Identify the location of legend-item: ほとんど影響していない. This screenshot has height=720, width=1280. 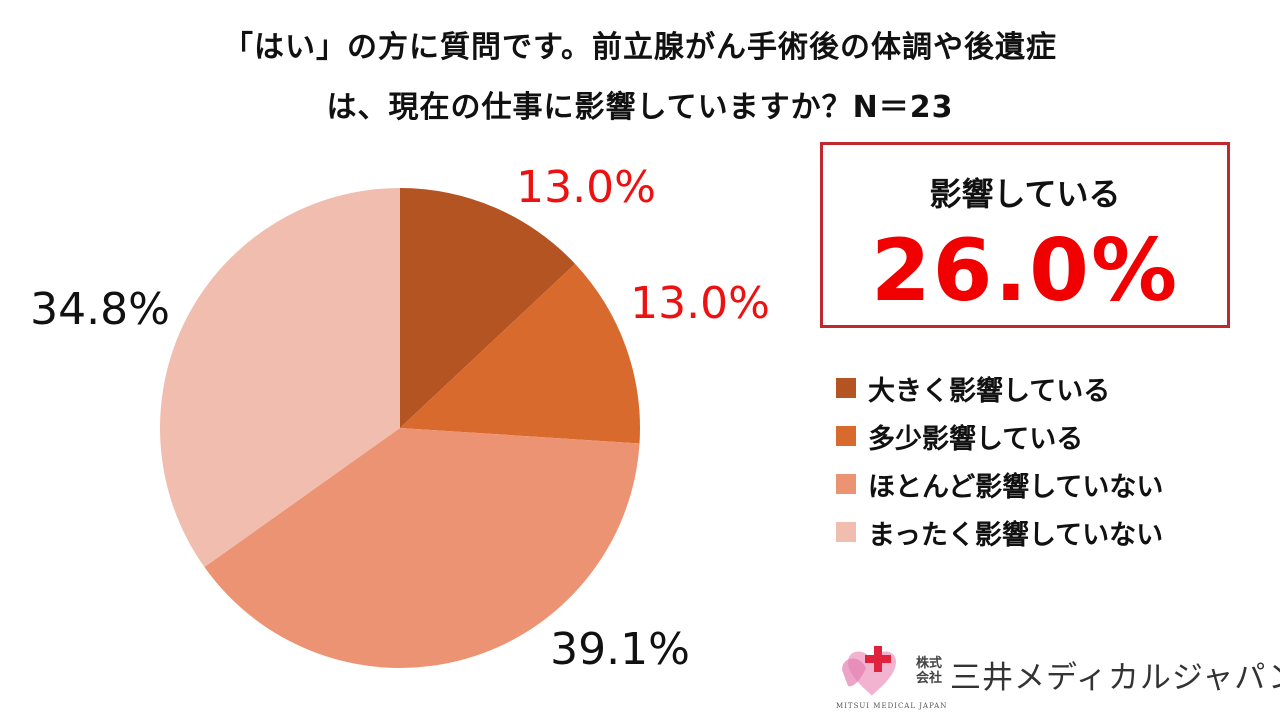
(999, 484).